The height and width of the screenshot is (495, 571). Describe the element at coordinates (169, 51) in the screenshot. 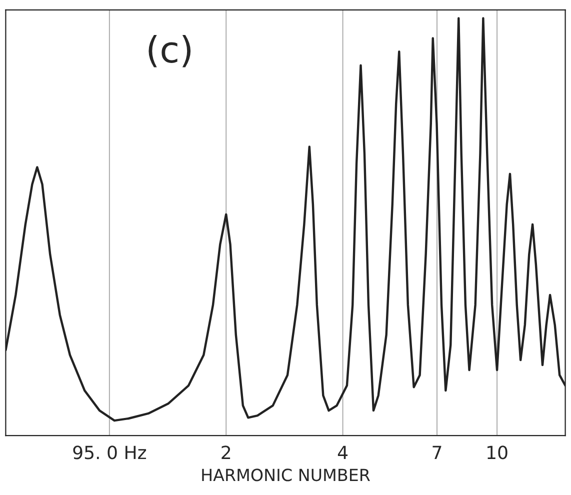

I see `annotation: (c)` at that location.